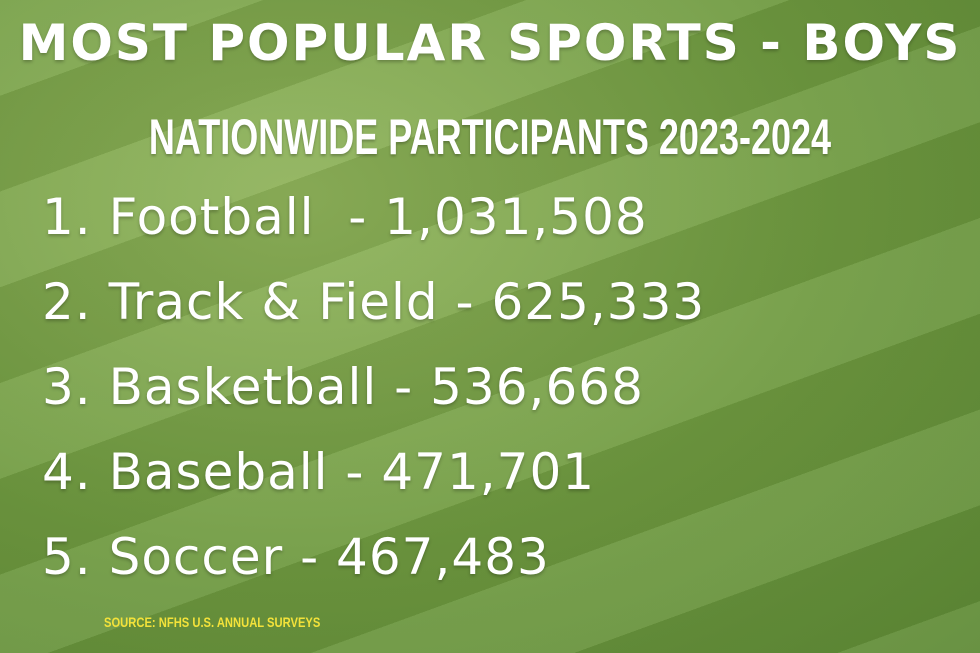  Describe the element at coordinates (374, 302) in the screenshot. I see `list-item: 2. Track & Field - 625,333` at that location.